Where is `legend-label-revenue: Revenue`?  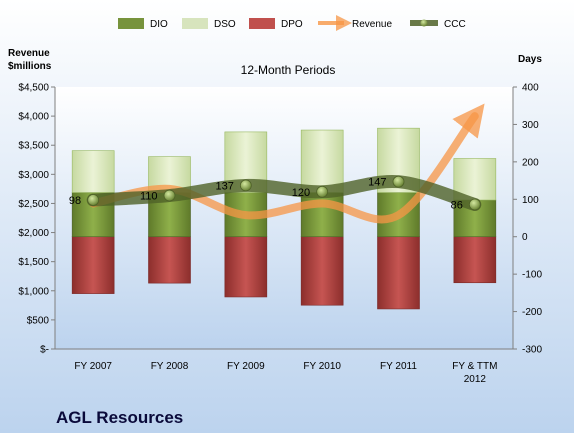
legend-label-revenue: Revenue is located at coordinates (372, 24).